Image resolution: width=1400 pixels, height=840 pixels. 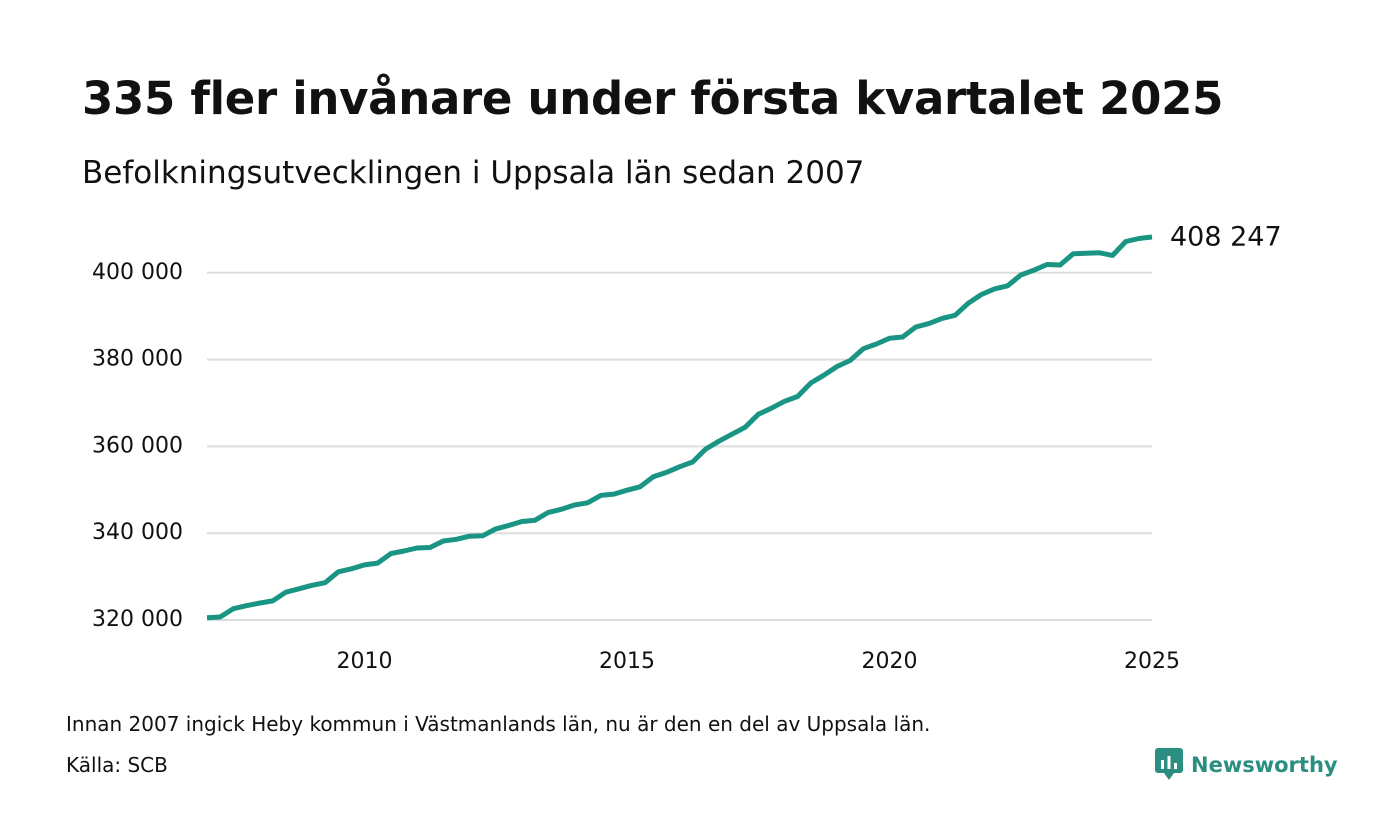 What do you see at coordinates (1264, 765) in the screenshot?
I see `brand-name: Newsworthy` at bounding box center [1264, 765].